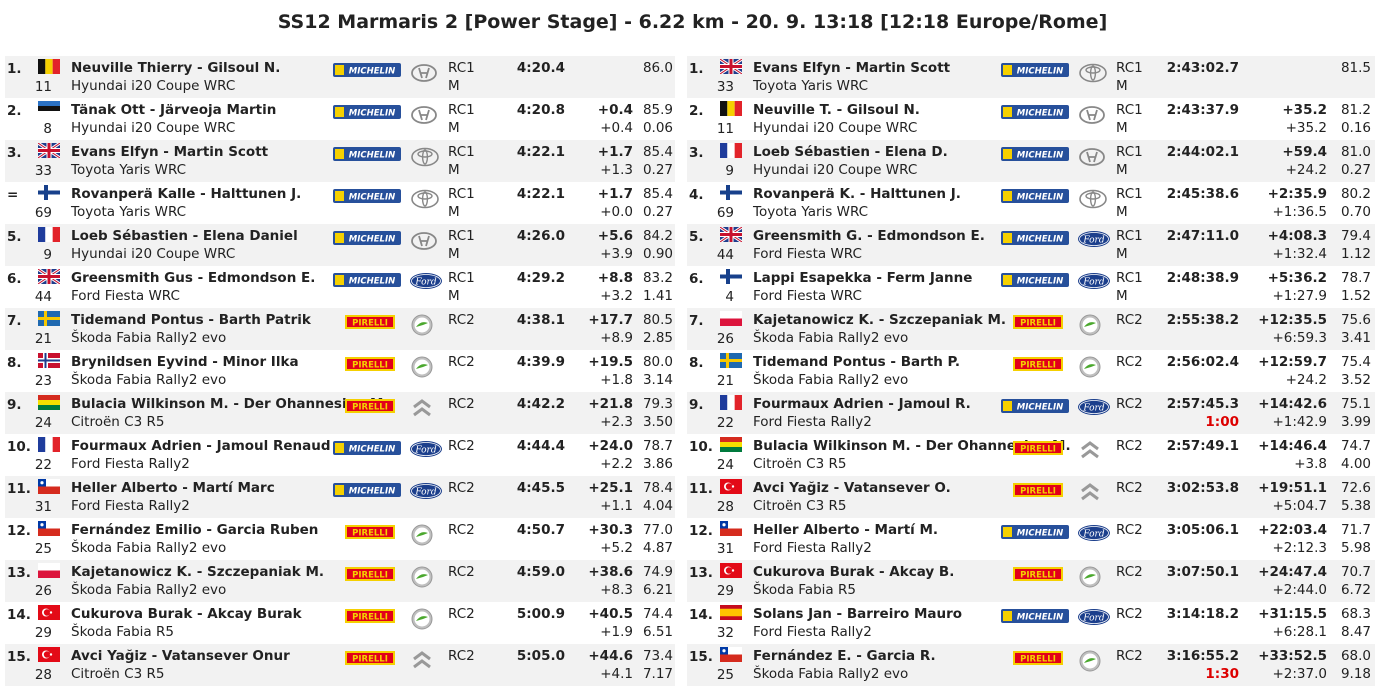 This screenshot has height=686, width=1385. Describe the element at coordinates (657, 548) in the screenshot. I see `seconds-per-km: 4.87` at that location.